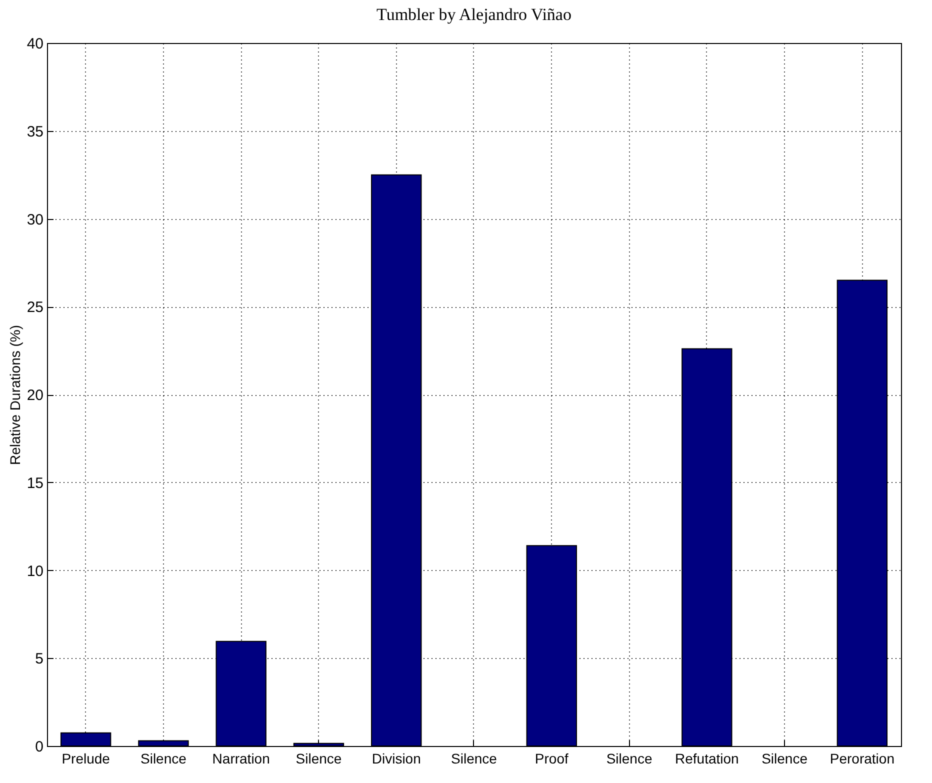 The width and height of the screenshot is (932, 783). What do you see at coordinates (39, 659) in the screenshot?
I see `y-tick-label: 5` at bounding box center [39, 659].